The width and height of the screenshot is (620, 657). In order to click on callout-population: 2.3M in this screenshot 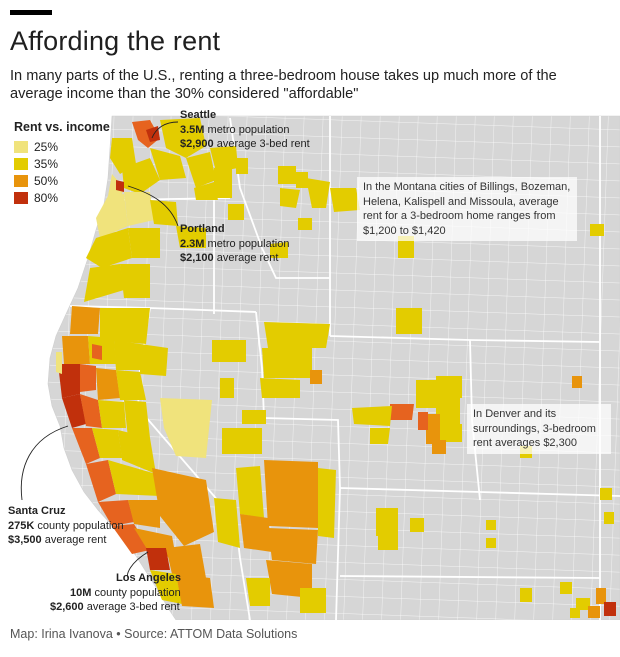, I will do `click(192, 243)`.